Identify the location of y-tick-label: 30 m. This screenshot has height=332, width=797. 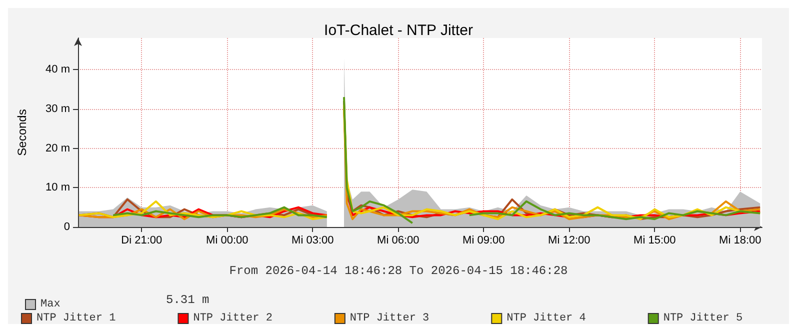
(58, 108).